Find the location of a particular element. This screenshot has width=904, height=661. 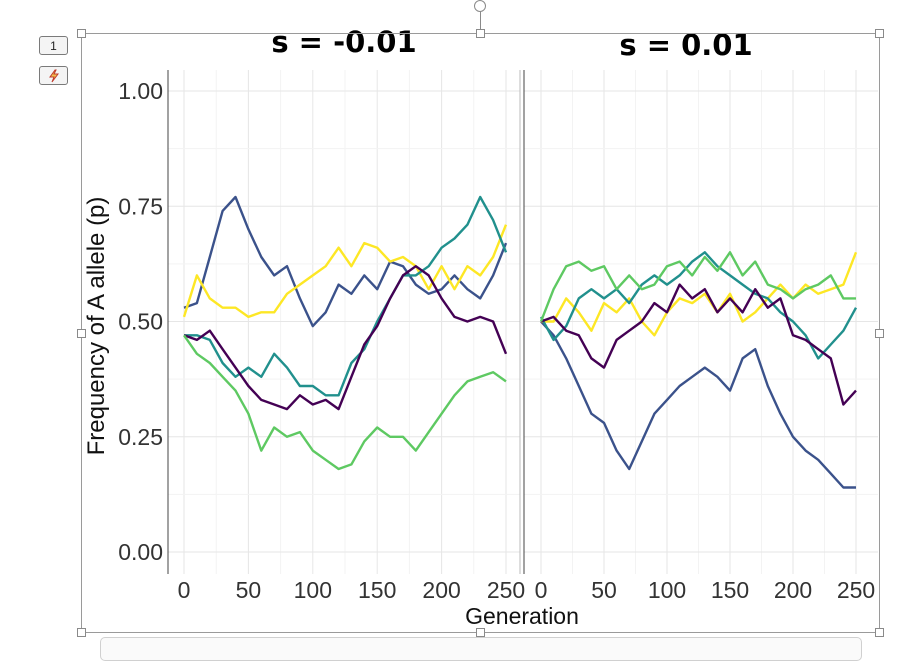

y-tick-label: 0.50 is located at coordinates (140, 322).